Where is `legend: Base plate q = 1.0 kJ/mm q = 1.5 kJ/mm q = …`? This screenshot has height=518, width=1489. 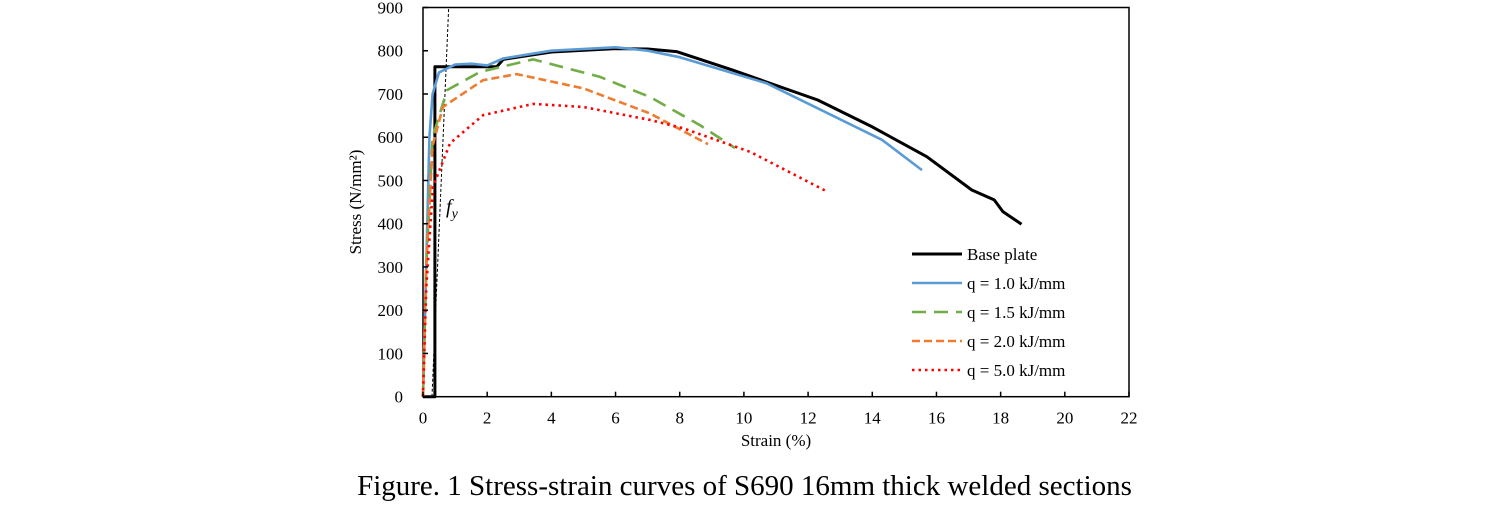
legend: Base plate q = 1.0 kJ/mm q = 1.5 kJ/mm q = … is located at coordinates (988, 312).